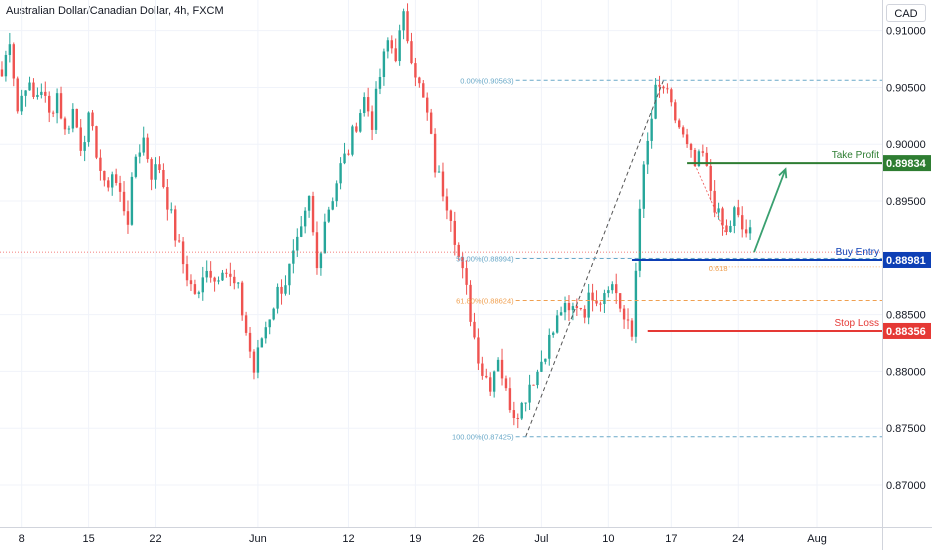 The height and width of the screenshot is (550, 932). I want to click on currency-button: CAD, so click(906, 13).